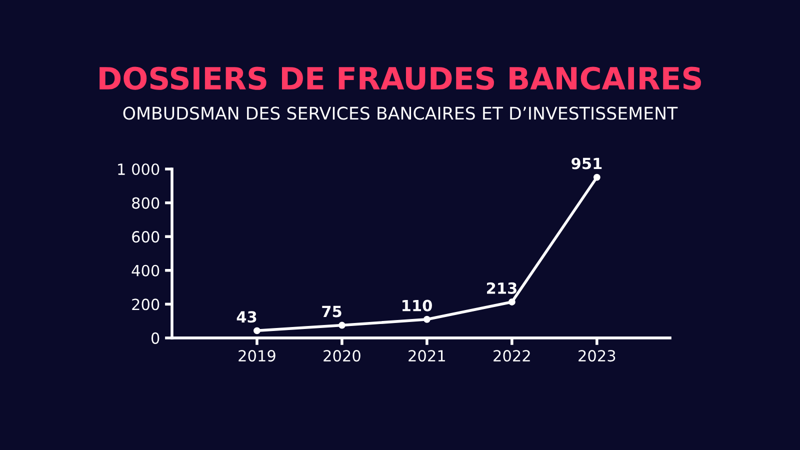 This screenshot has height=450, width=800. I want to click on chart-subtitle: OMBUDSMAN DES SERVICES BANCAIRES ET D’INVESTISSEMENT, so click(400, 113).